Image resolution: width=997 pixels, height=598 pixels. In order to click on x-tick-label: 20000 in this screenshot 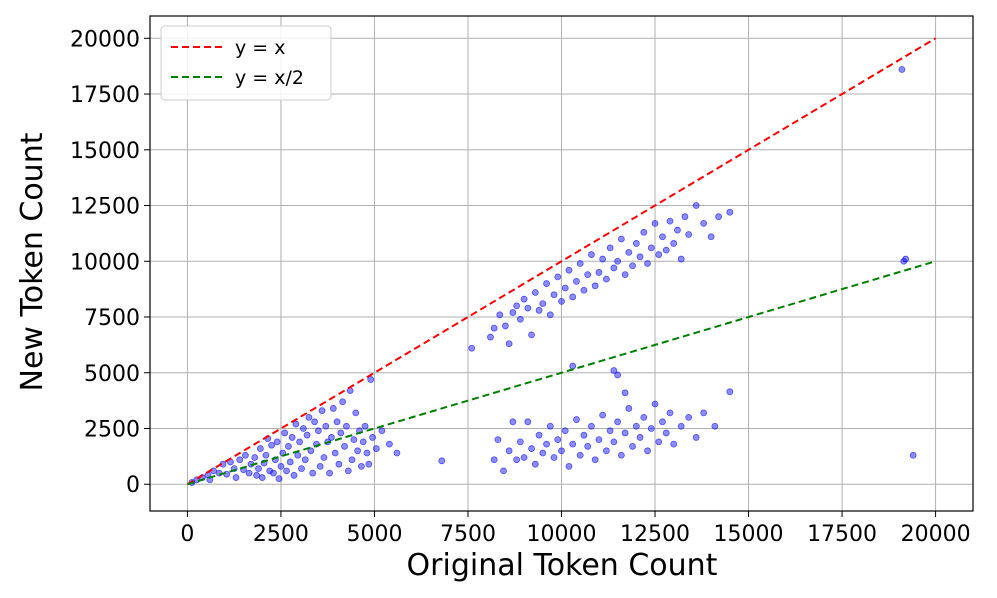, I will do `click(936, 534)`.